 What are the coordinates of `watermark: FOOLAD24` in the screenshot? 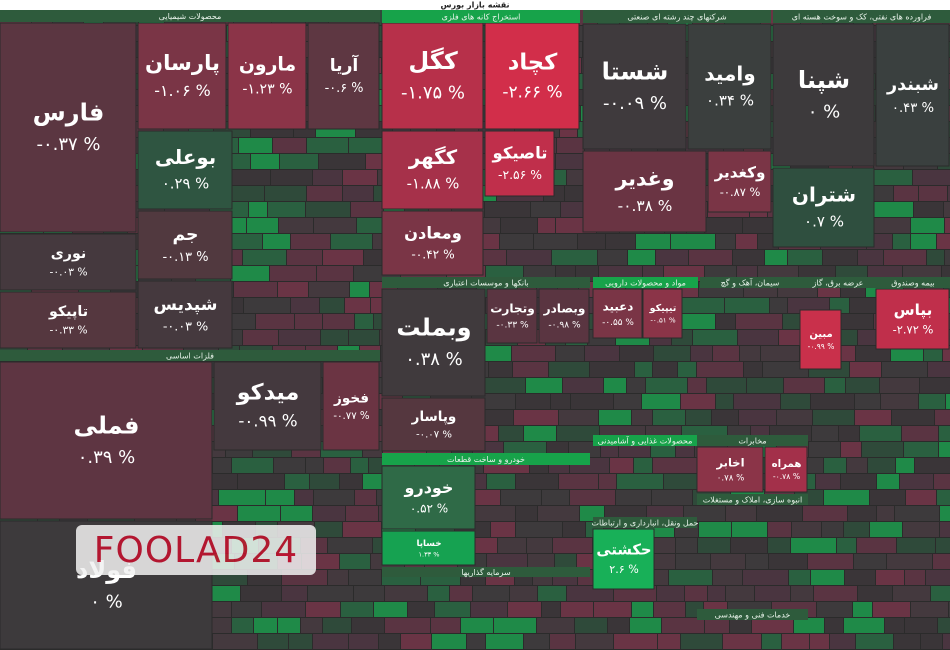 It's located at (196, 550).